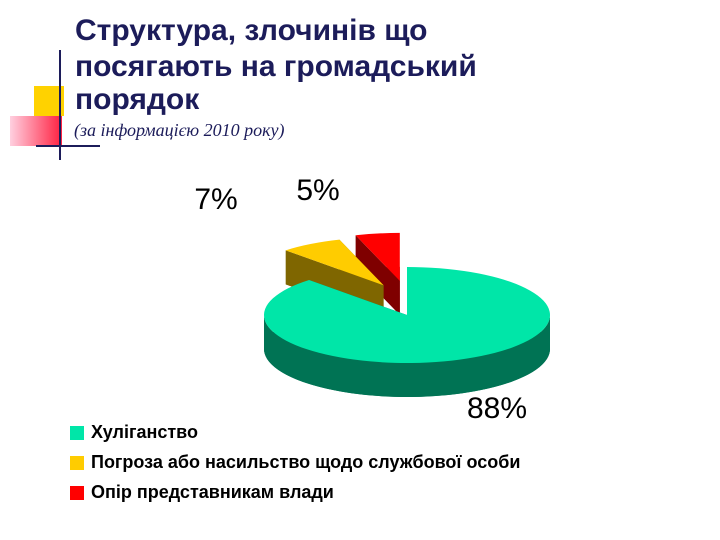 This screenshot has height=540, width=720. What do you see at coordinates (276, 66) in the screenshot?
I see `title-line: посягають на громадський` at bounding box center [276, 66].